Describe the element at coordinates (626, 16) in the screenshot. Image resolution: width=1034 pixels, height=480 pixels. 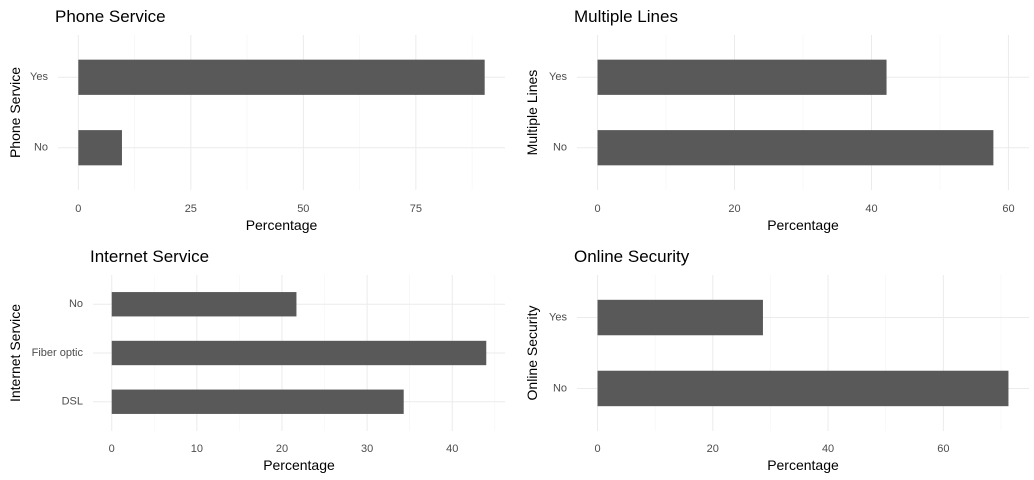
I see `chart-title: Multiple Lines` at that location.